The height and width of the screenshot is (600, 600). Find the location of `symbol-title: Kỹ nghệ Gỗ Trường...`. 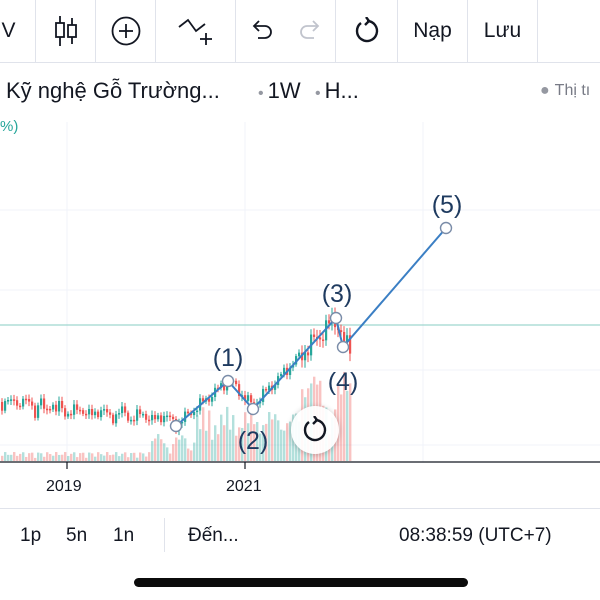

symbol-title: Kỹ nghệ Gỗ Trường... is located at coordinates (113, 90).